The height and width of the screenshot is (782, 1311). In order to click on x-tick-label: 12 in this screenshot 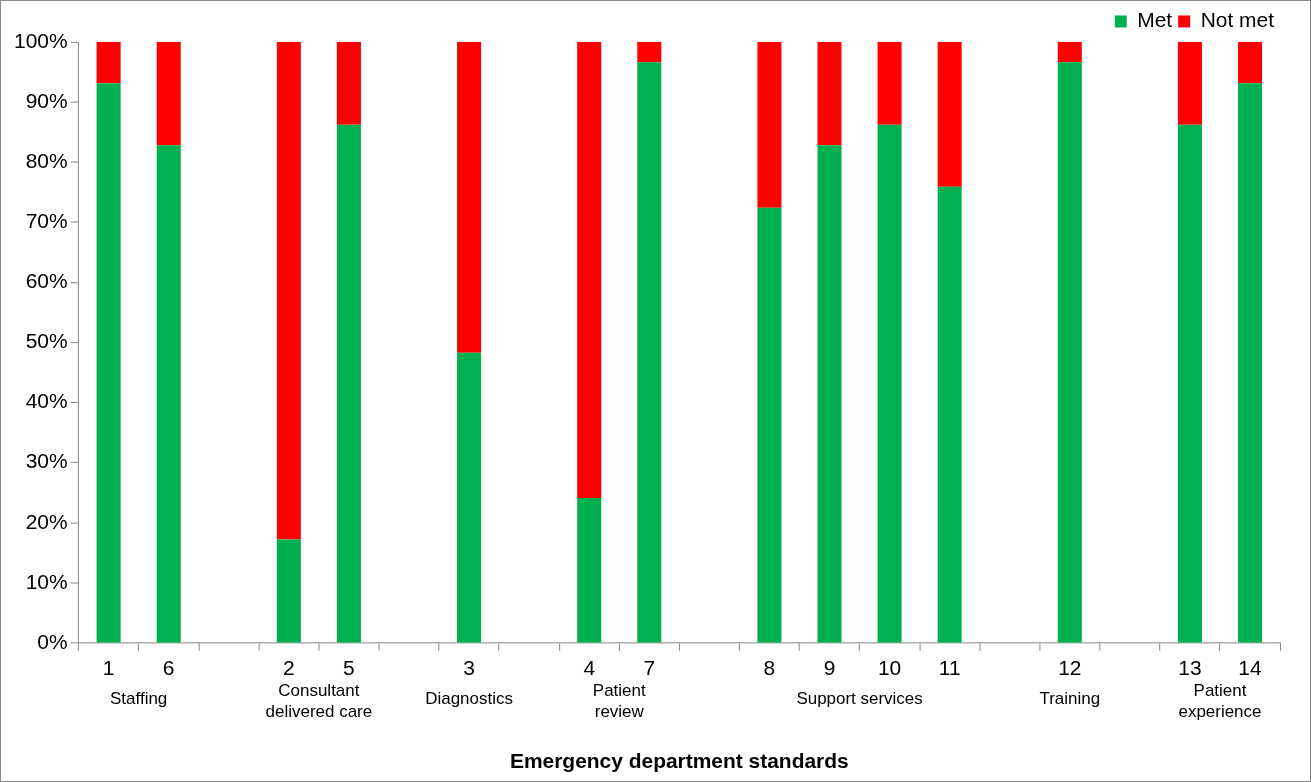, I will do `click(1070, 668)`.